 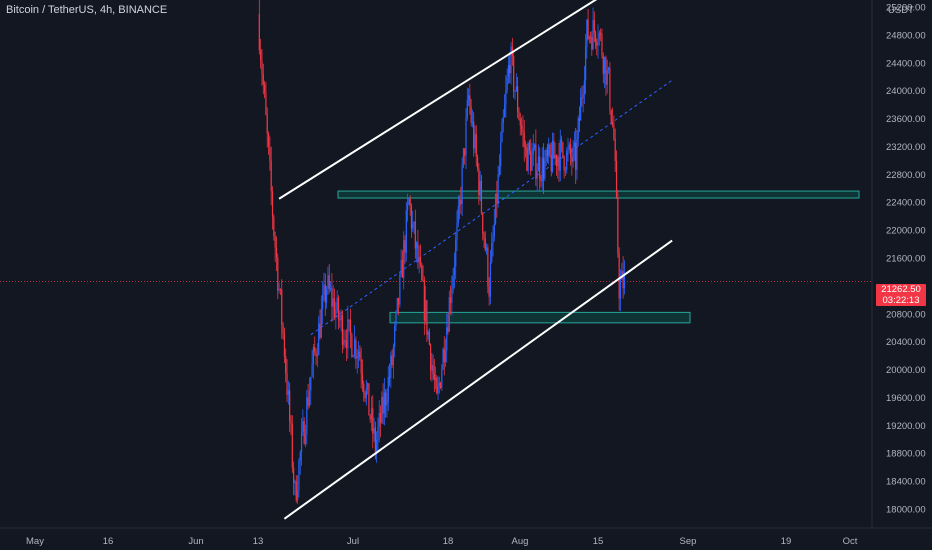 I want to click on price-axis-label-11: 20400.00, so click(x=906, y=342).